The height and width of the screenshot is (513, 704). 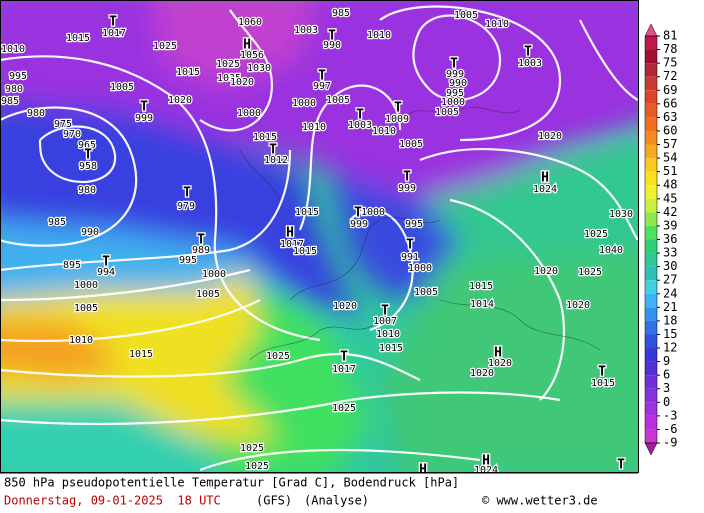 What do you see at coordinates (670, 443) in the screenshot?
I see `legend-label: -9` at bounding box center [670, 443].